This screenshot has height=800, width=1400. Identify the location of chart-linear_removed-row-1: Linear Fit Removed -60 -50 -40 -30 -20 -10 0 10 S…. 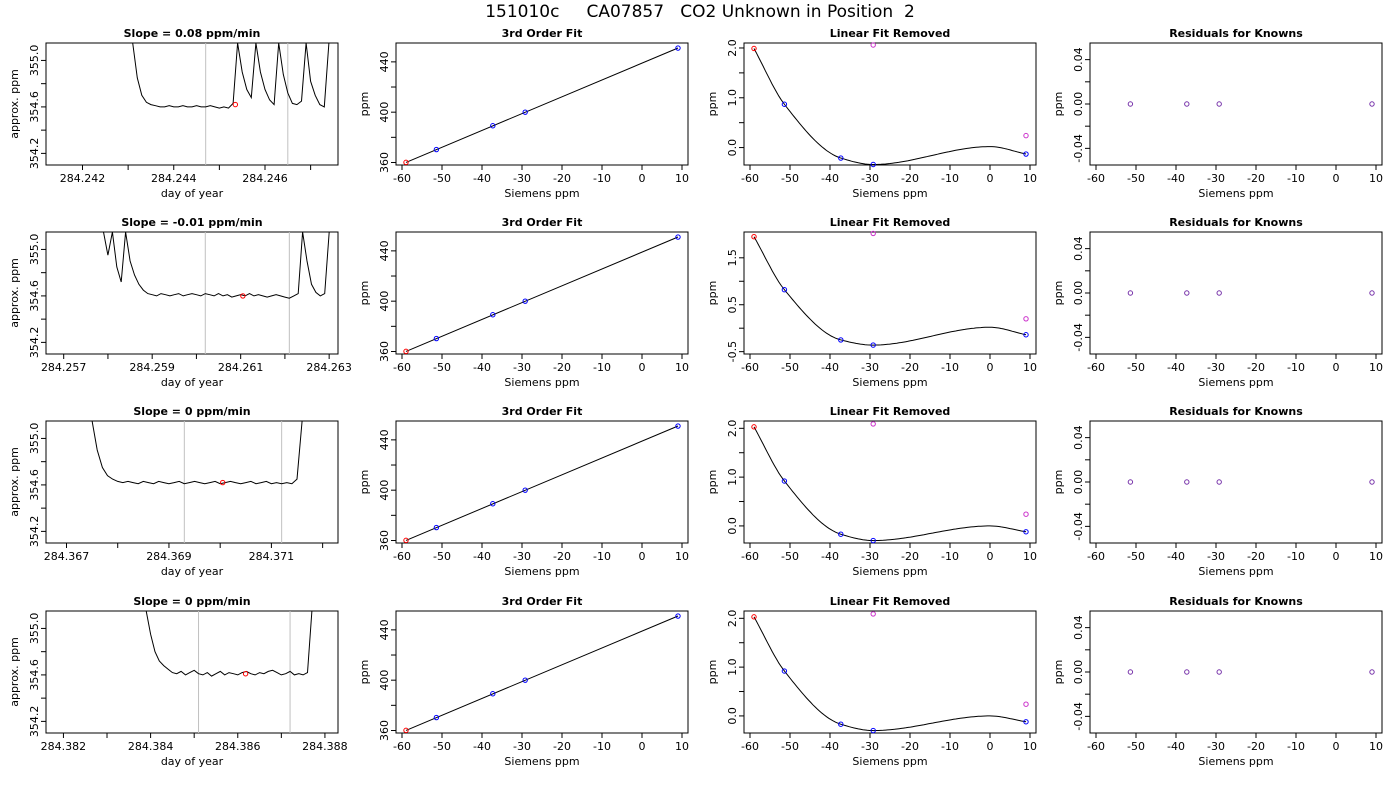
(871, 113).